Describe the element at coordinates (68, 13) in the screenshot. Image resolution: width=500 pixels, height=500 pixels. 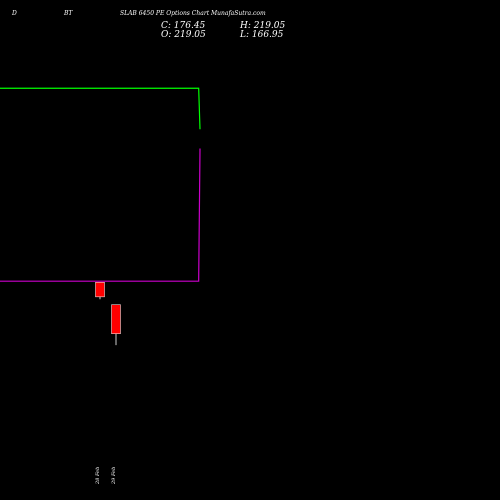
I see `tab-label: BT` at that location.